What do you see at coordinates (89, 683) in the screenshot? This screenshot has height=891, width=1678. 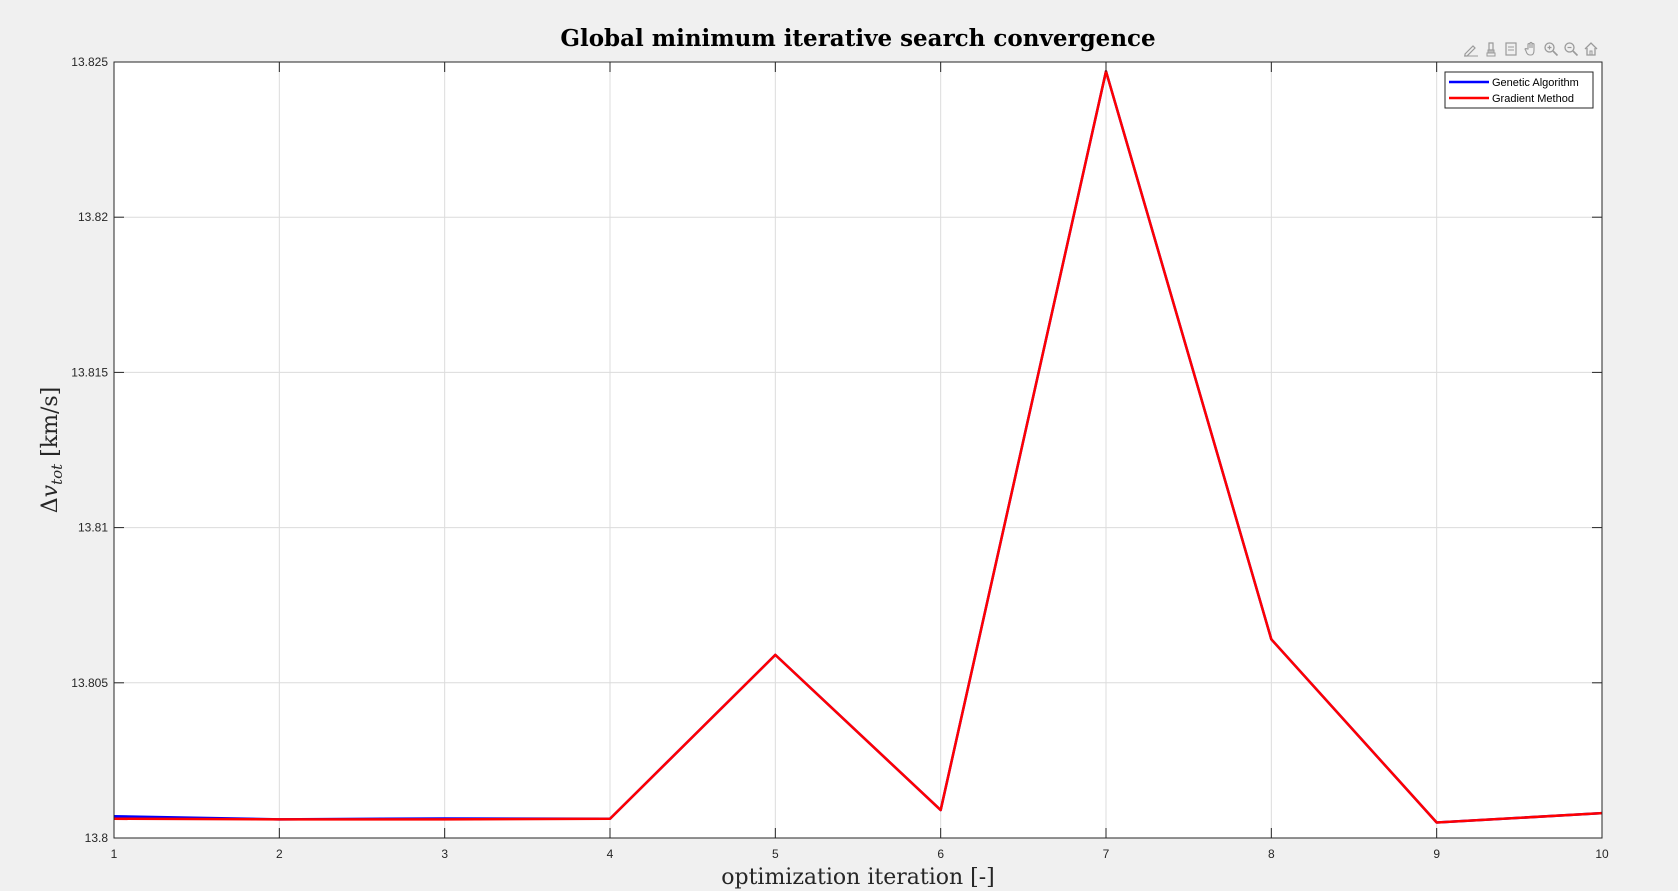 I see `y-tick-label: 13.805` at bounding box center [89, 683].